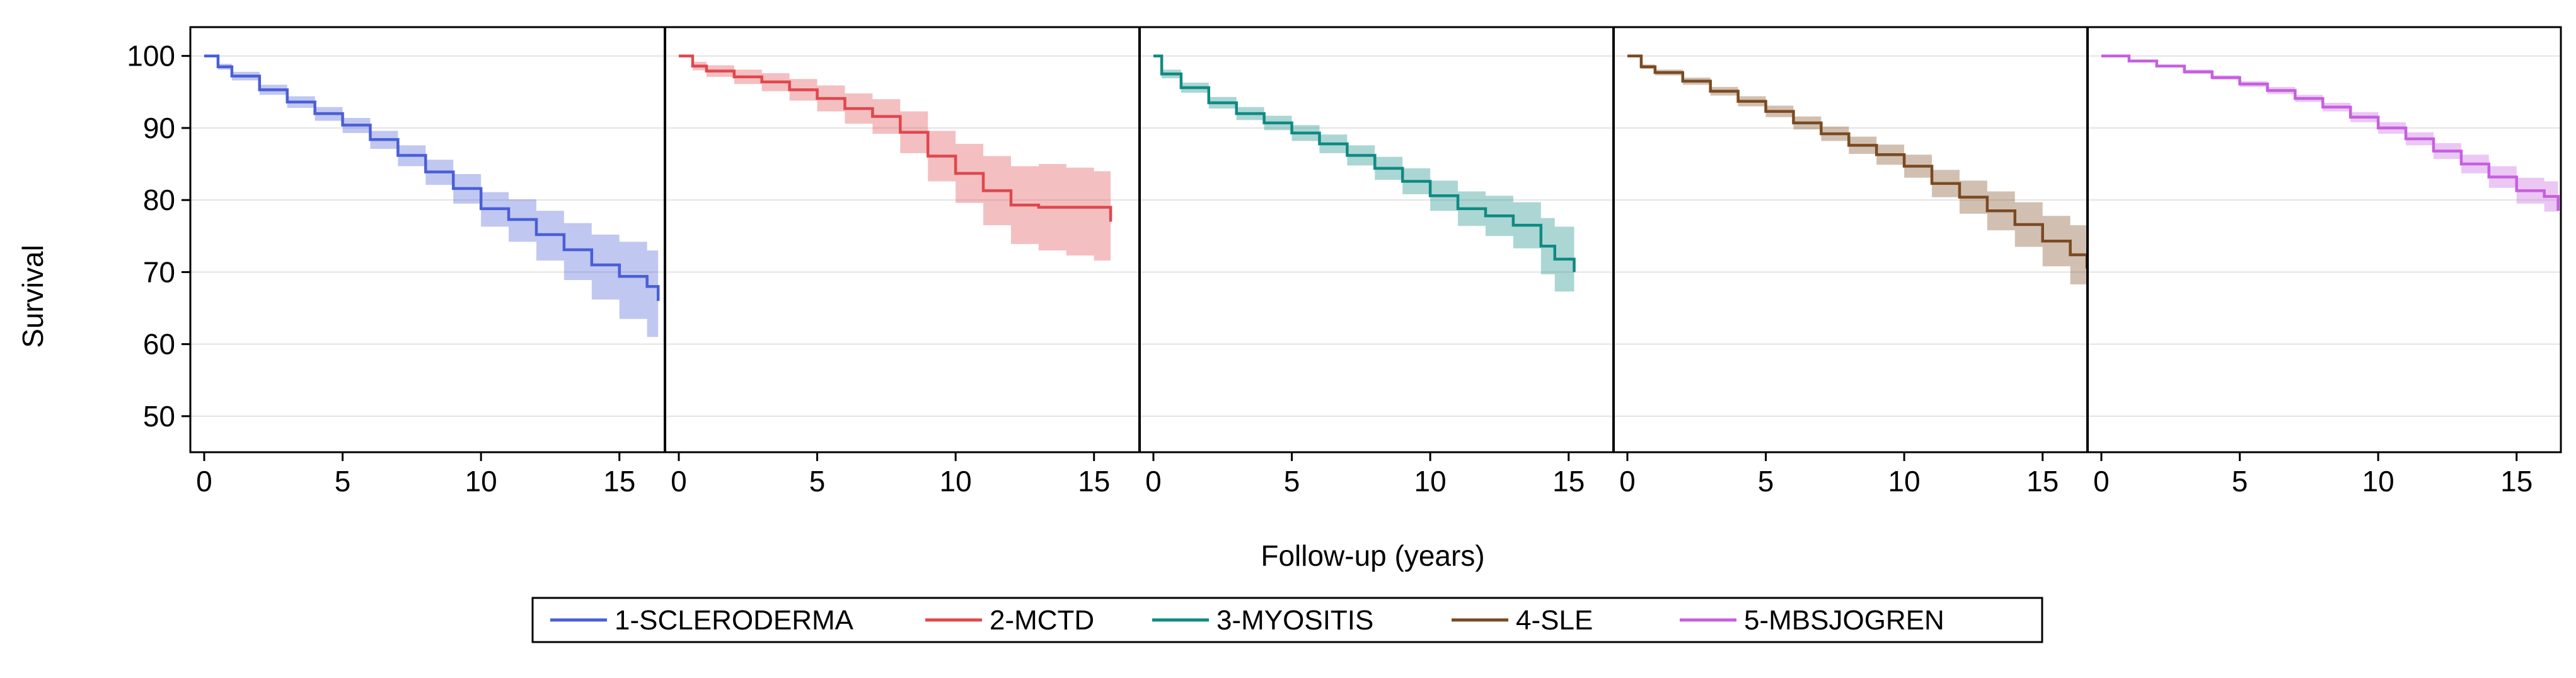 This screenshot has width=2576, height=678. What do you see at coordinates (151, 56) in the screenshot?
I see `y-tick-label-100: 100` at bounding box center [151, 56].